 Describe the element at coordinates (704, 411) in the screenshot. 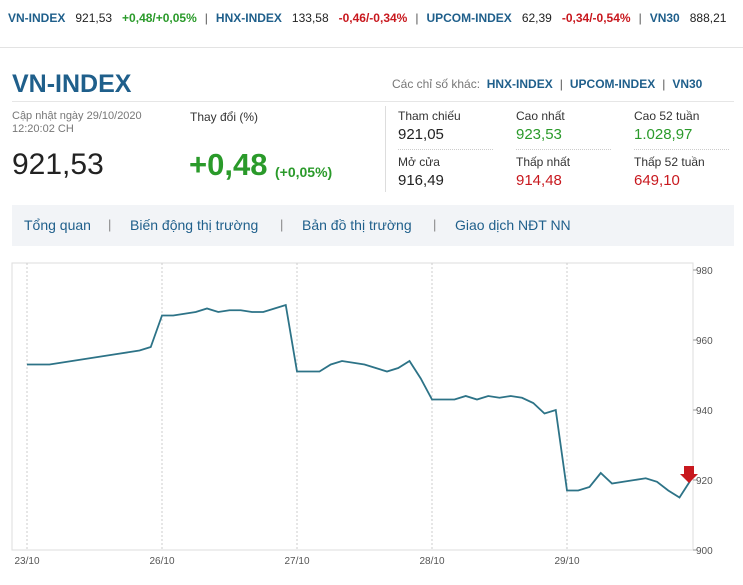

I see `y-tick-label: 940` at that location.